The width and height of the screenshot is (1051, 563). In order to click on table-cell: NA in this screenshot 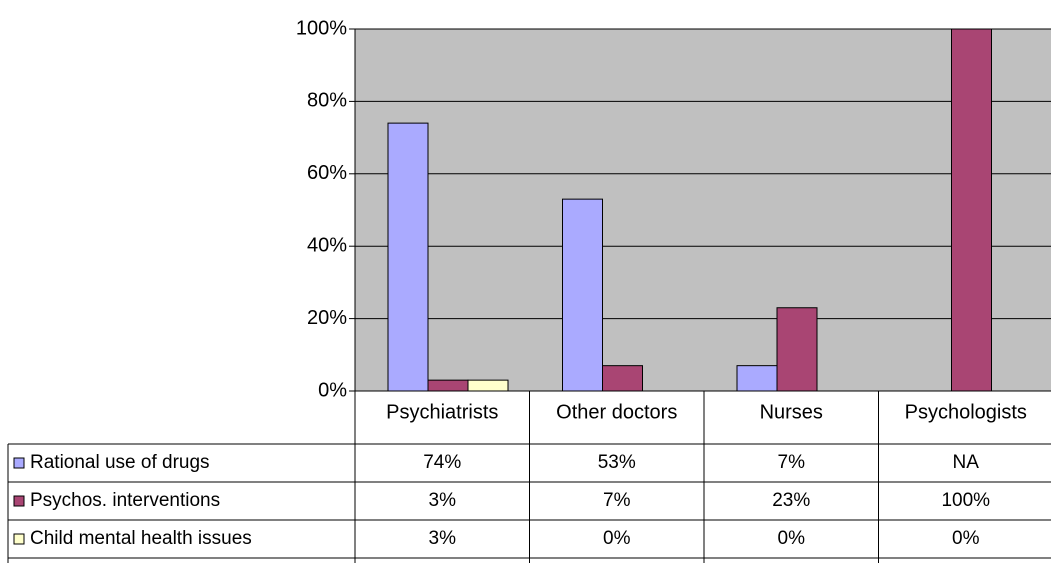, I will do `click(966, 462)`.